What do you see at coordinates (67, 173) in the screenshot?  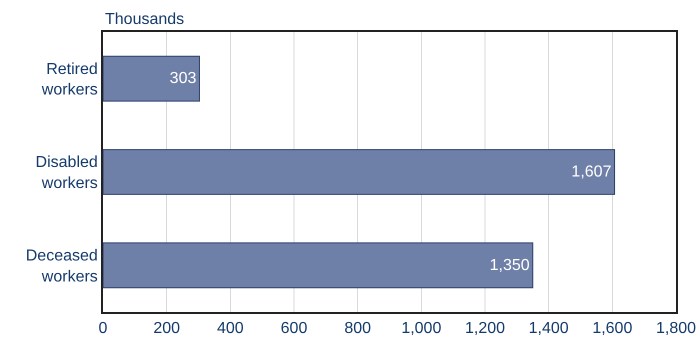 I see `y-tick-label: Disabled workers` at bounding box center [67, 173].